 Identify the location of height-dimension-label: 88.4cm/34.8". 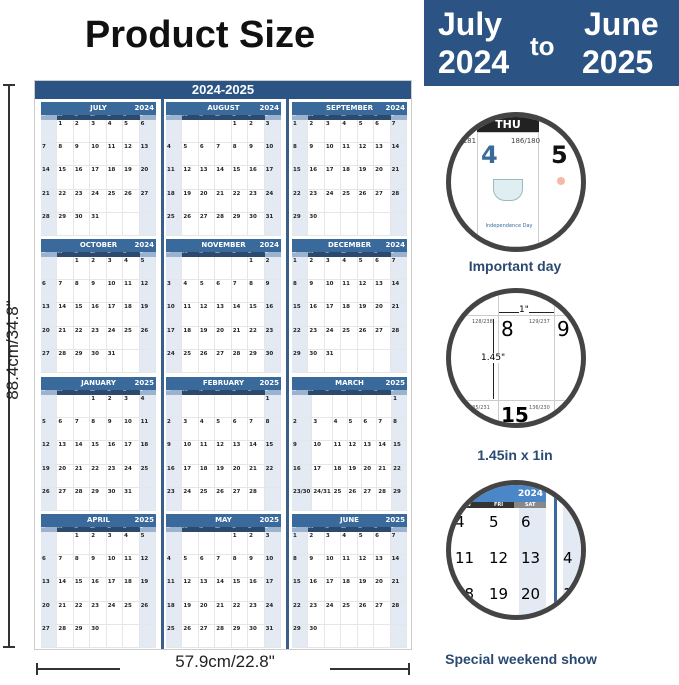
(12, 350).